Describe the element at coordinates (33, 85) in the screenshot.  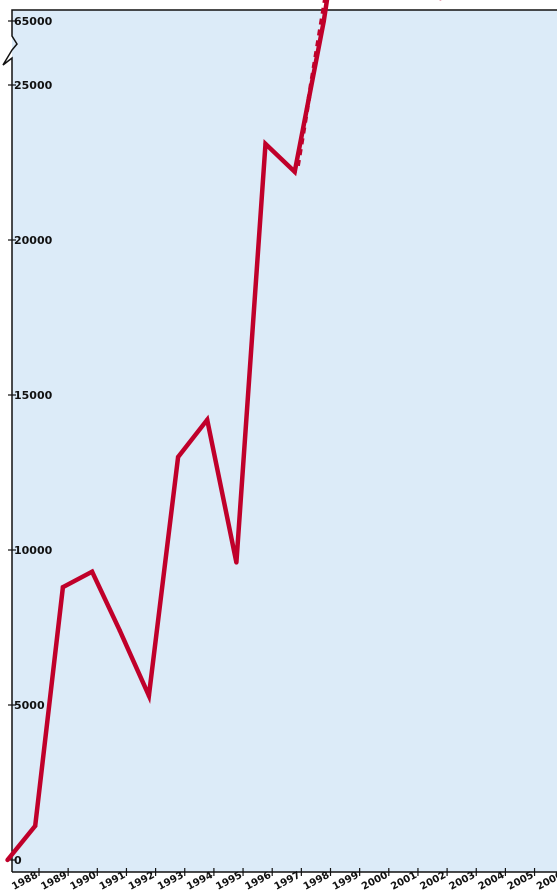
I see `y-tick-label: 25000` at that location.